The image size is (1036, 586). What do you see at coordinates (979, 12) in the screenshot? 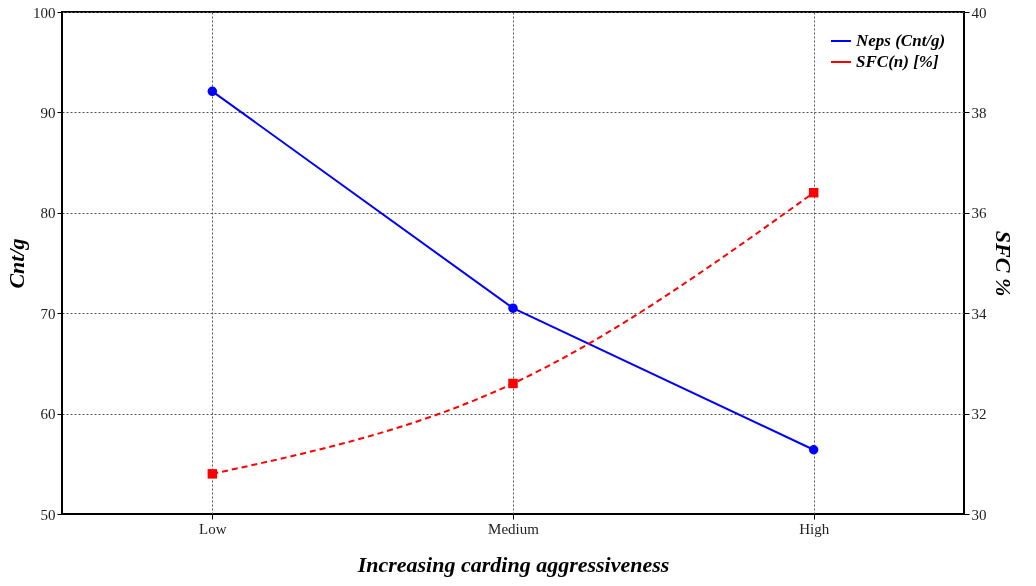
I see `y2-tick-label: 40` at bounding box center [979, 12].